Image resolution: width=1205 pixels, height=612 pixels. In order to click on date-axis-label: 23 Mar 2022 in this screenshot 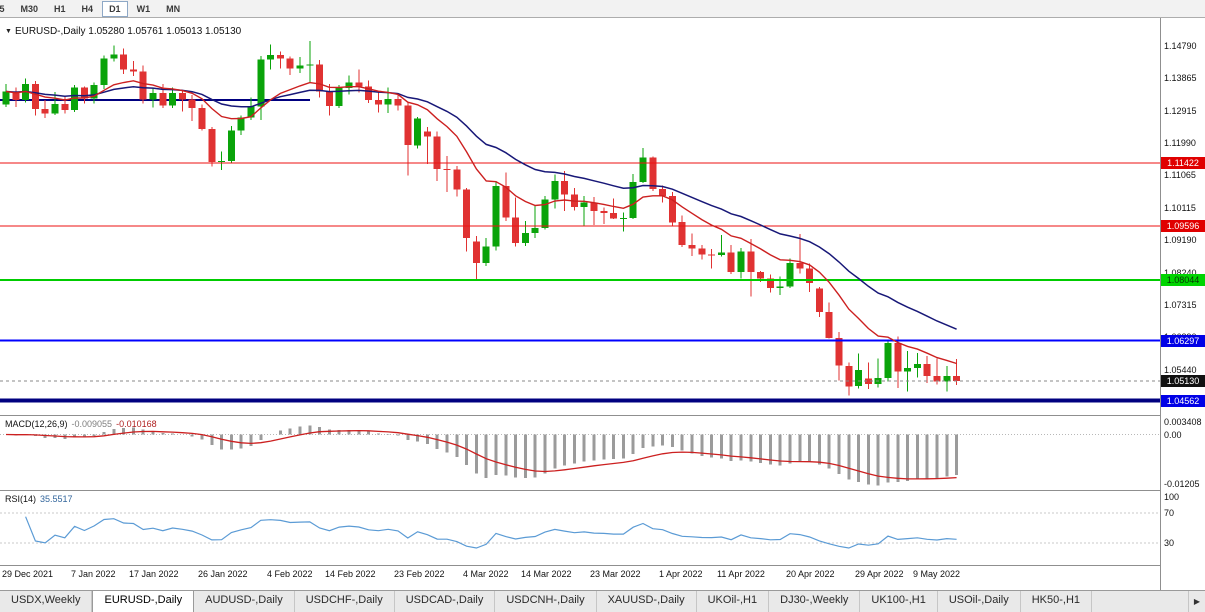, I will do `click(615, 574)`.